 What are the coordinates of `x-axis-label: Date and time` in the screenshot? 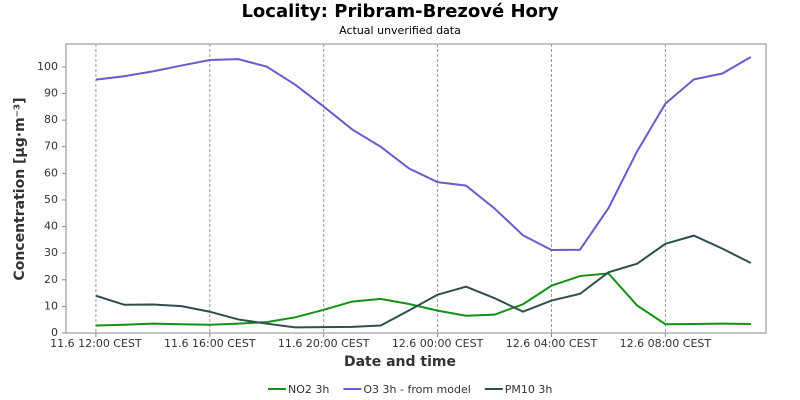 It's located at (400, 362).